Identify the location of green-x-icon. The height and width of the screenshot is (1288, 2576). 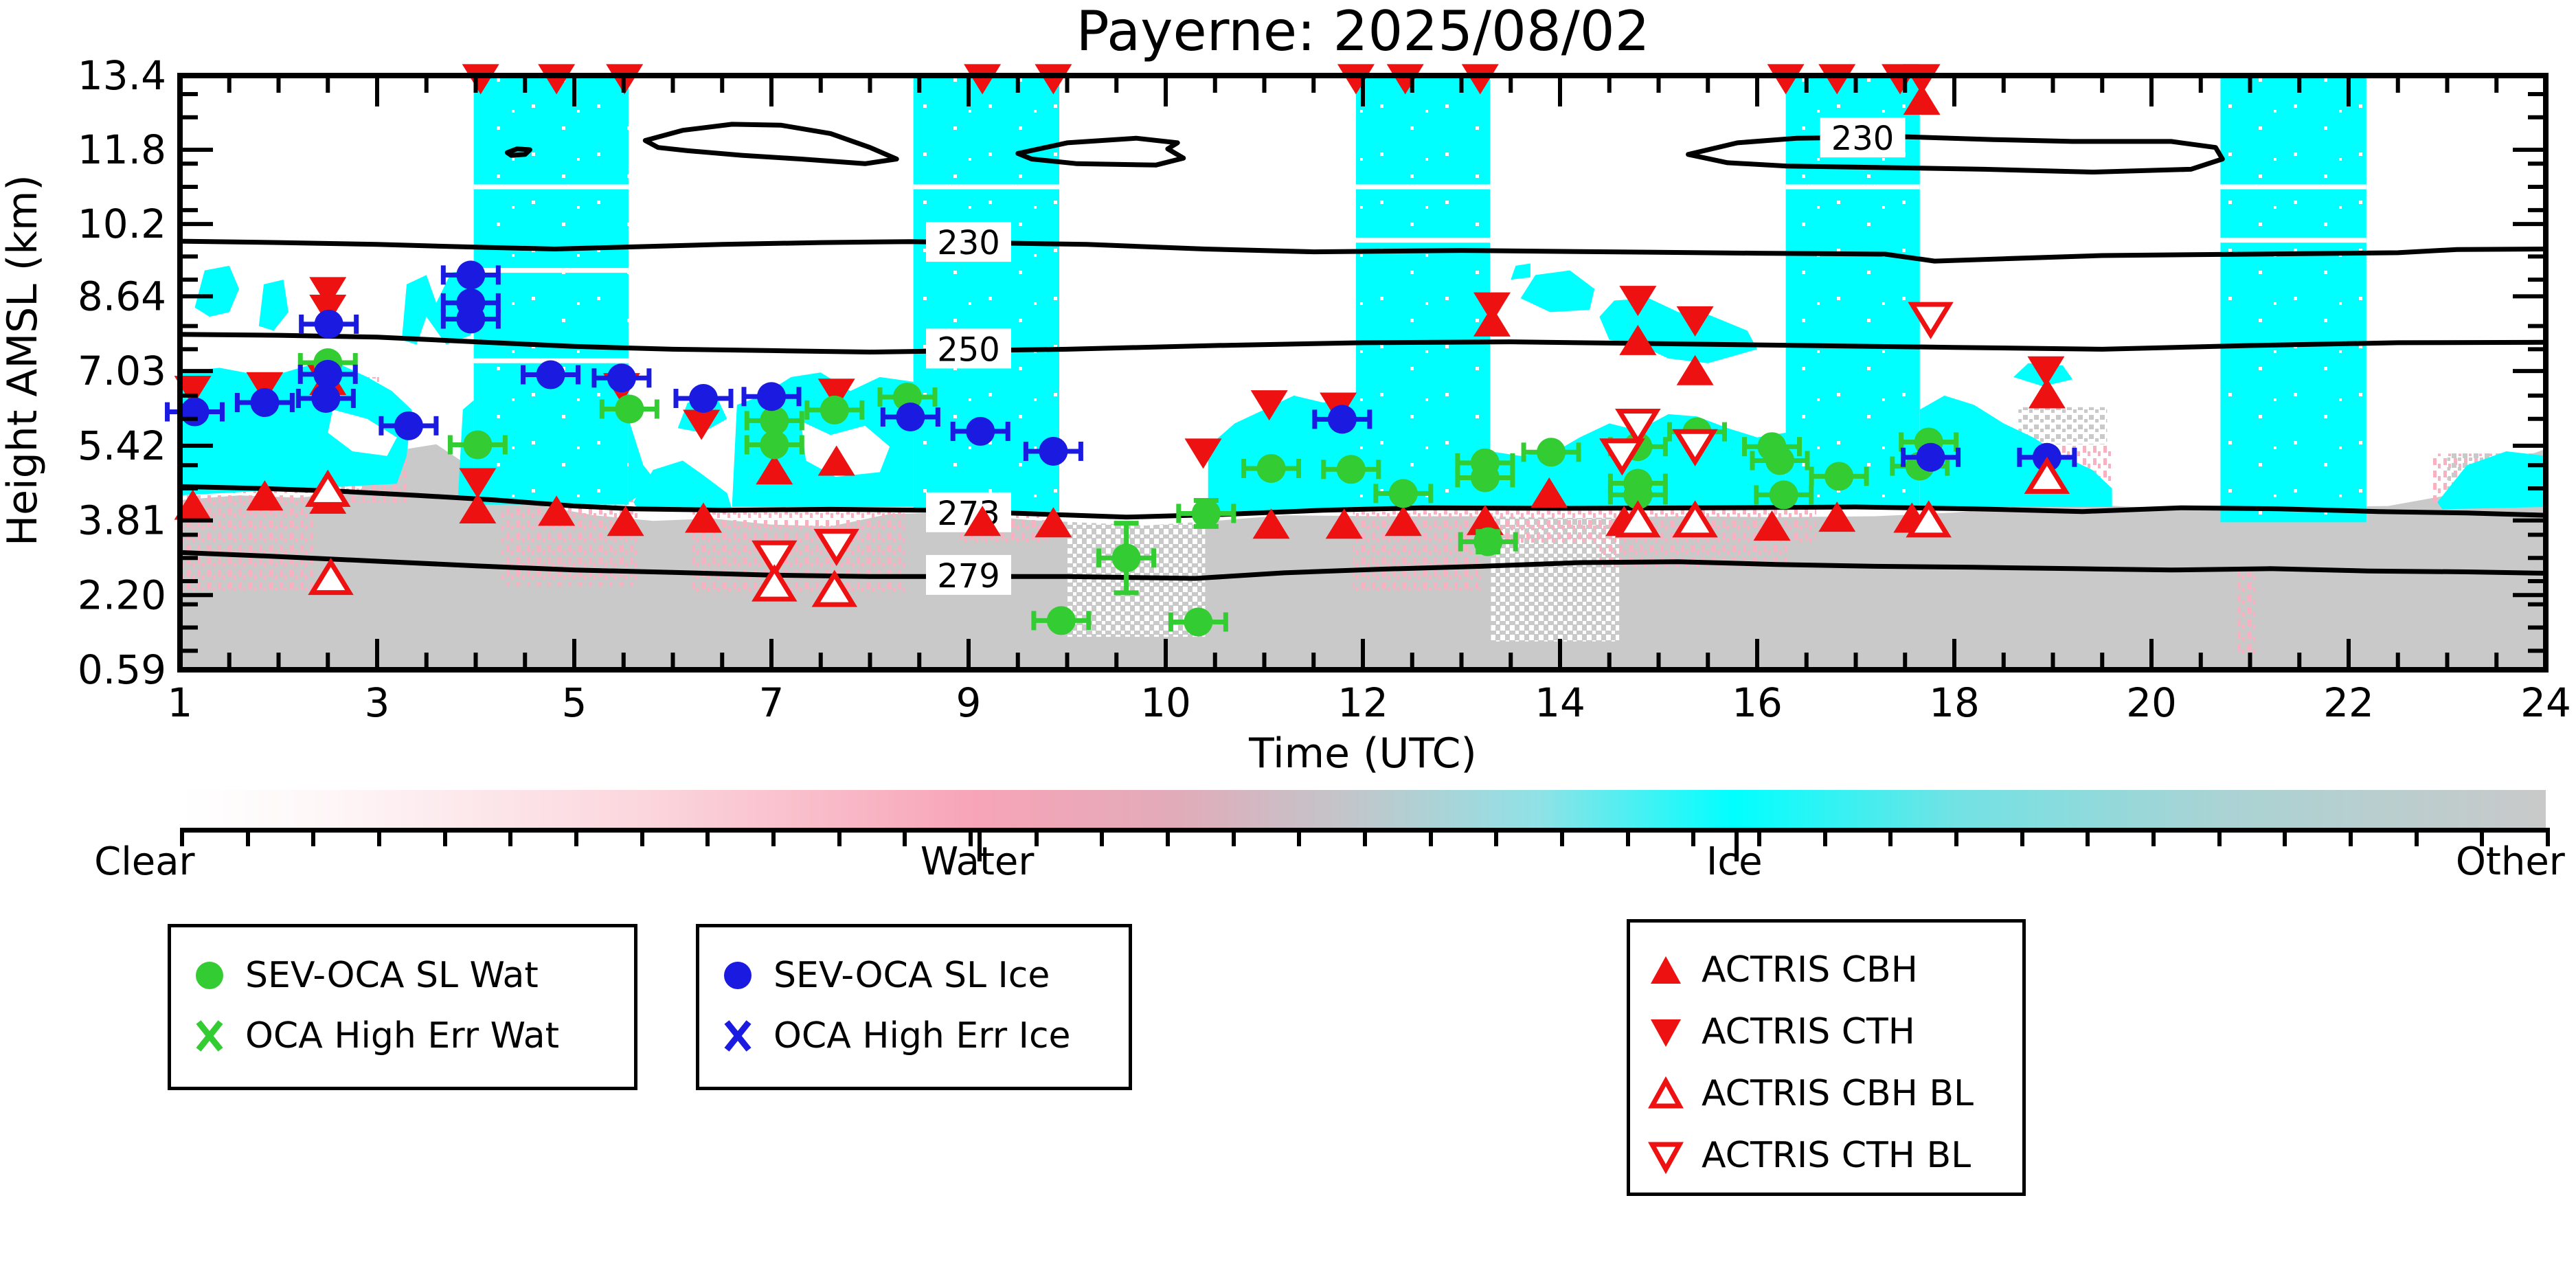
(209, 1036).